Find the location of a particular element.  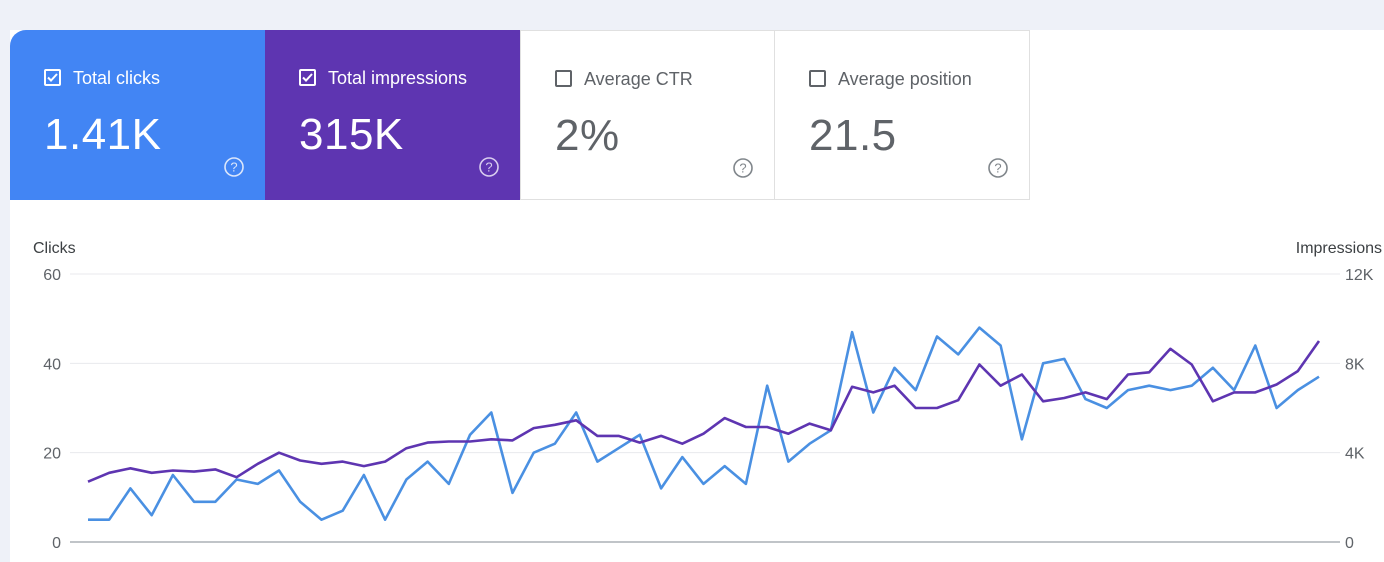

left-tick-label: 0 is located at coordinates (56, 543).